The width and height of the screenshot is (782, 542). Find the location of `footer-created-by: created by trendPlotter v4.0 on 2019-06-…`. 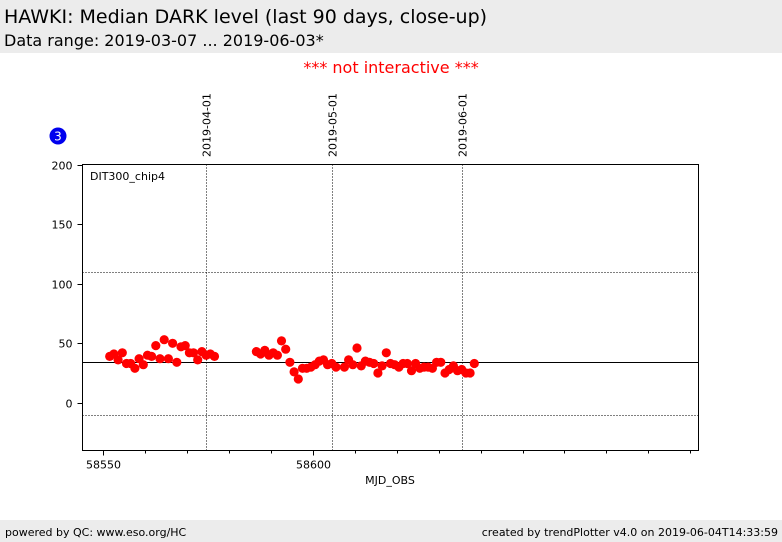

footer-created-by: created by trendPlotter v4.0 on 2019-06-… is located at coordinates (629, 532).